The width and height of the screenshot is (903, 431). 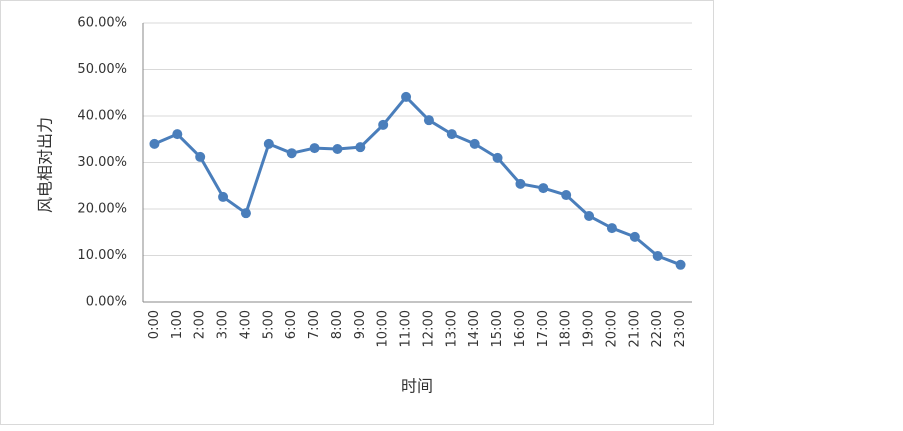 What do you see at coordinates (268, 324) in the screenshot?
I see `x-tick-label: 5:00` at bounding box center [268, 324].